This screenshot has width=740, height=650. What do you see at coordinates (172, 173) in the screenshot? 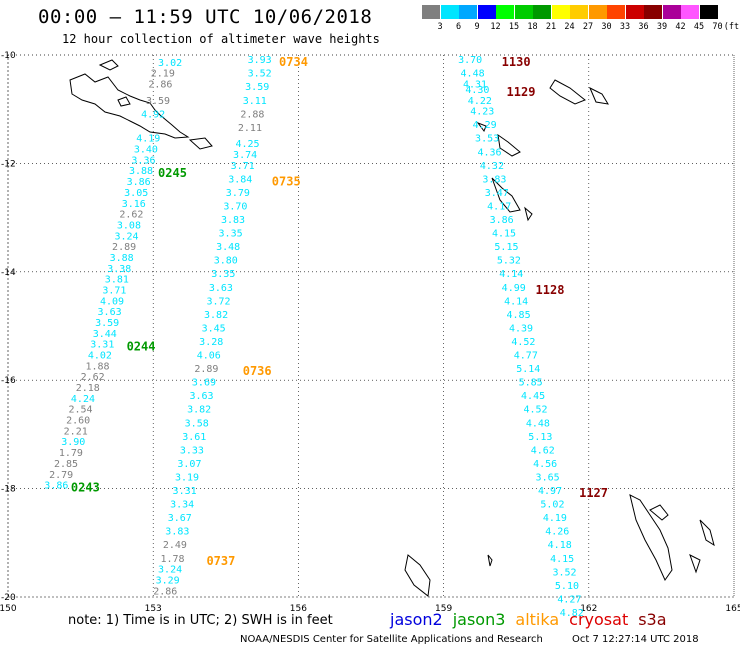
I see `pass-time: 0245` at bounding box center [172, 173].